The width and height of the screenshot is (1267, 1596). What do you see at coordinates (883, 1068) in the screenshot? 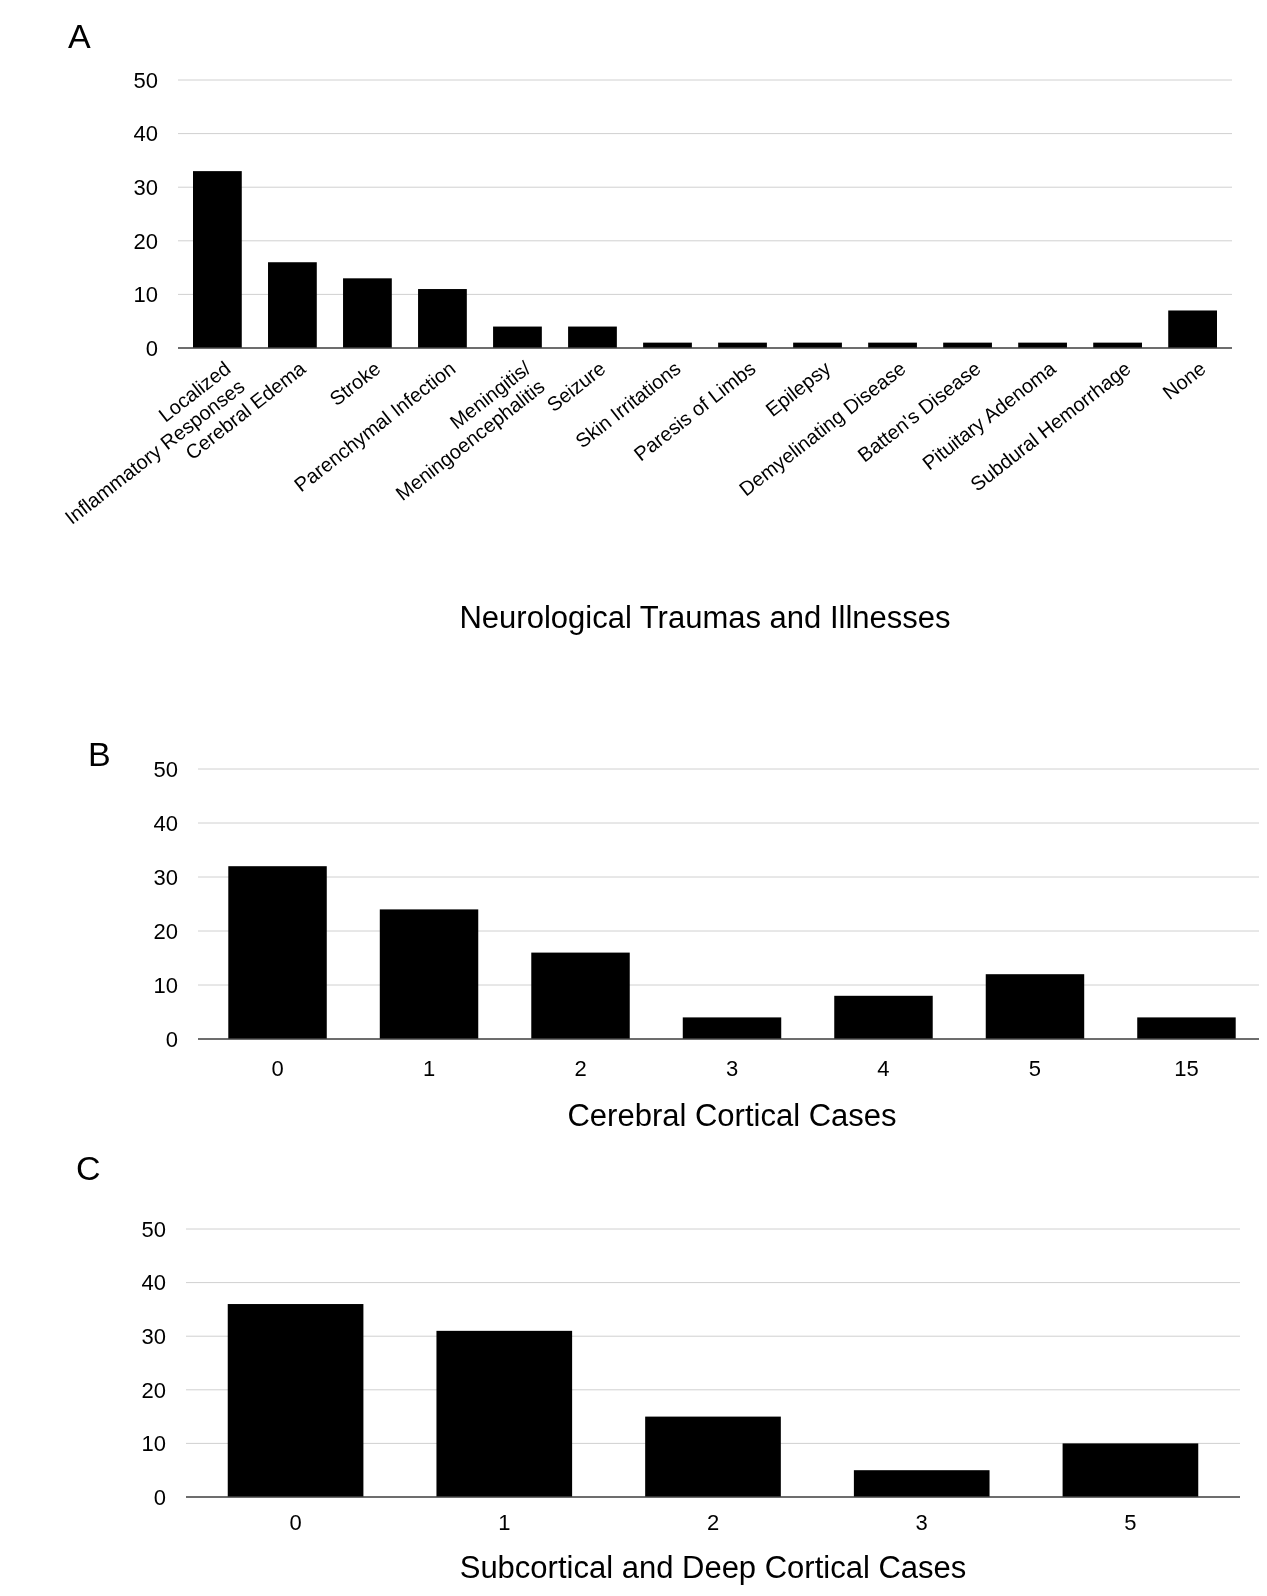
I see `x-tick-label: 4` at bounding box center [883, 1068].